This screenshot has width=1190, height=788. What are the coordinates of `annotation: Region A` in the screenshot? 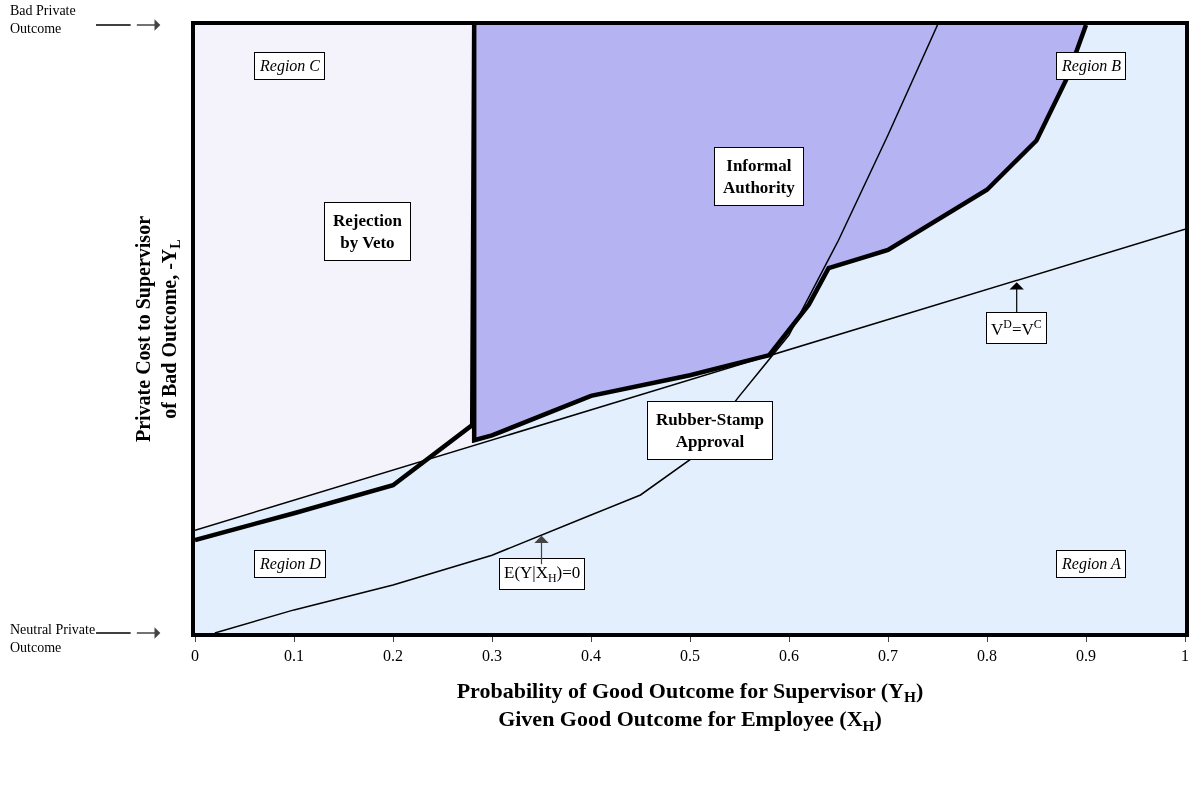 It's located at (1091, 564).